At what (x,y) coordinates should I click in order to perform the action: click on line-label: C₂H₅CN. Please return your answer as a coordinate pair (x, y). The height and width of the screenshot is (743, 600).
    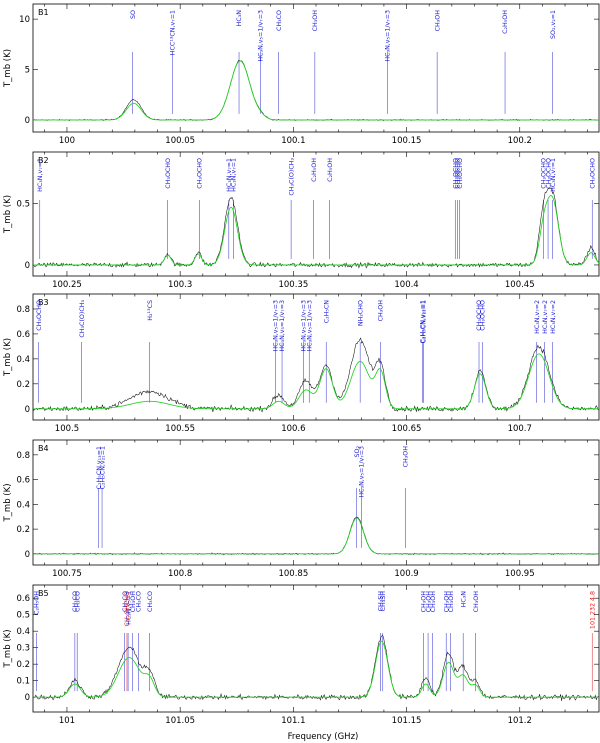
    Looking at the image, I should click on (326, 312).